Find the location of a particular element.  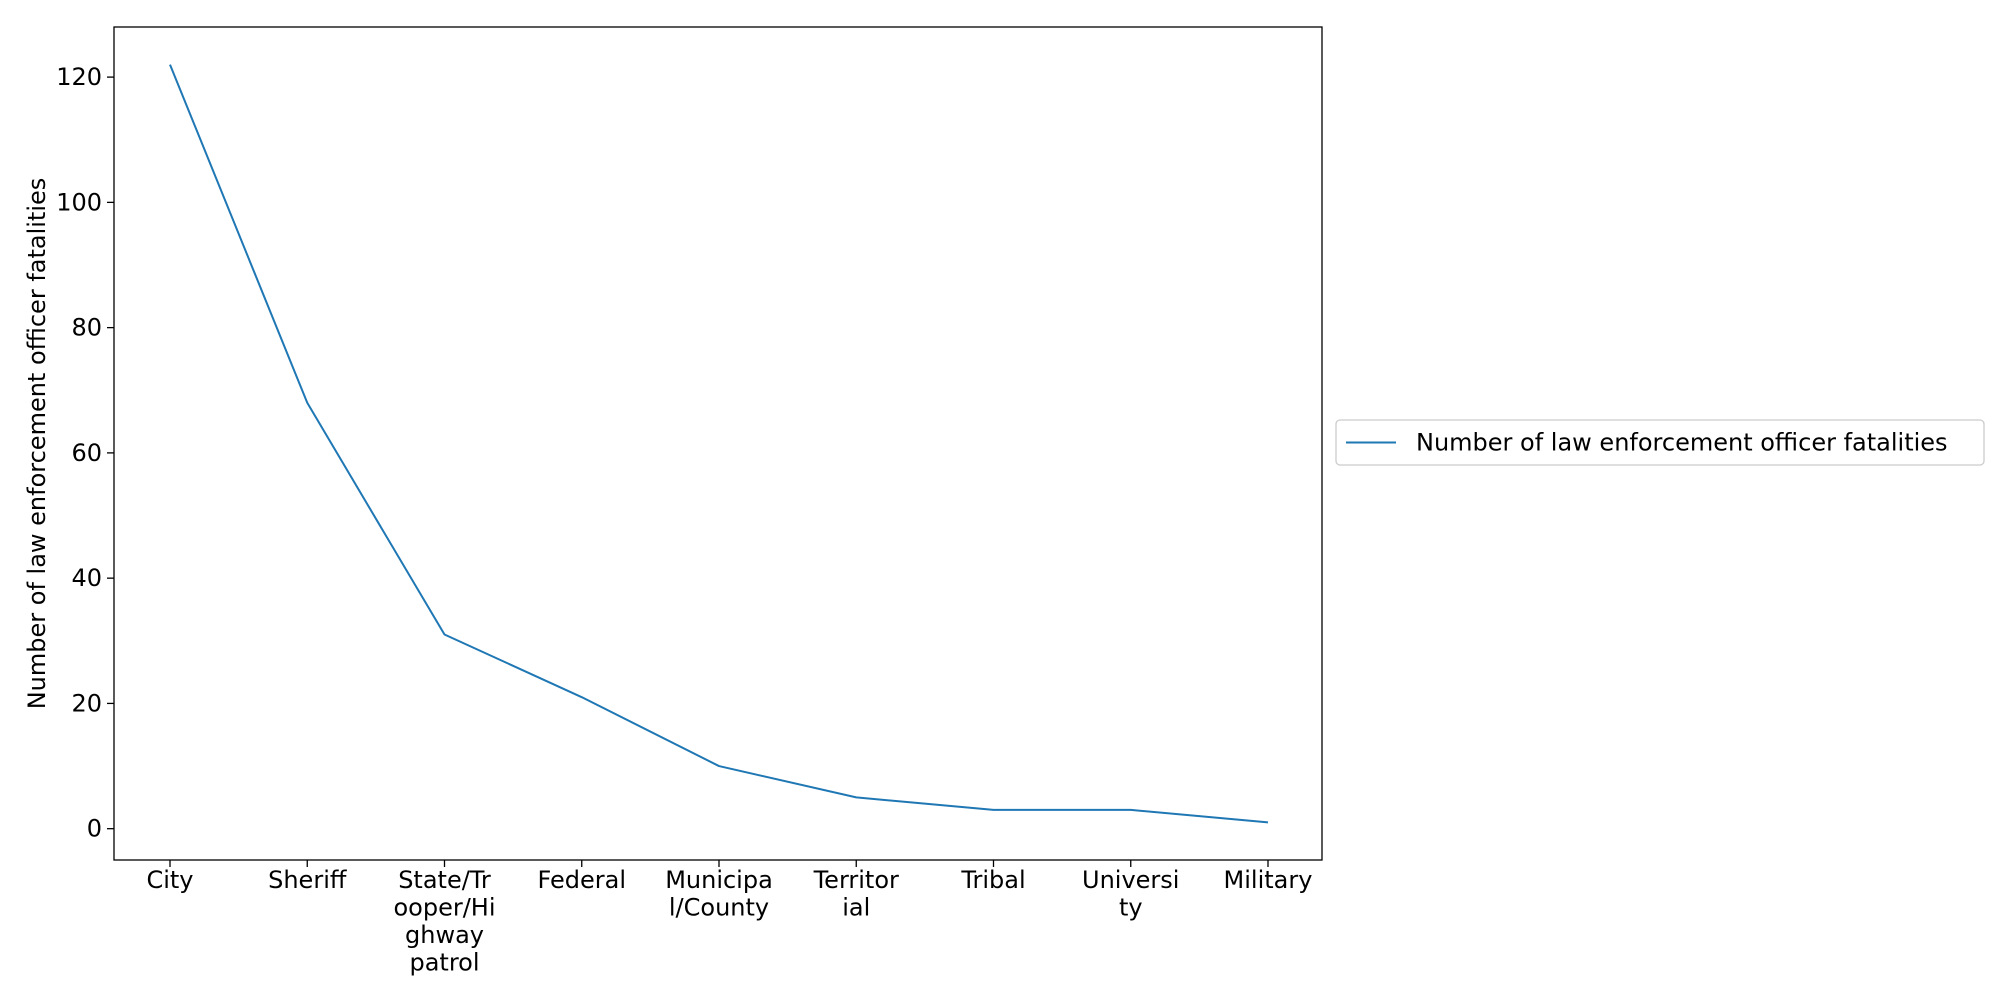

y-tick-label: 20 is located at coordinates (86, 703).